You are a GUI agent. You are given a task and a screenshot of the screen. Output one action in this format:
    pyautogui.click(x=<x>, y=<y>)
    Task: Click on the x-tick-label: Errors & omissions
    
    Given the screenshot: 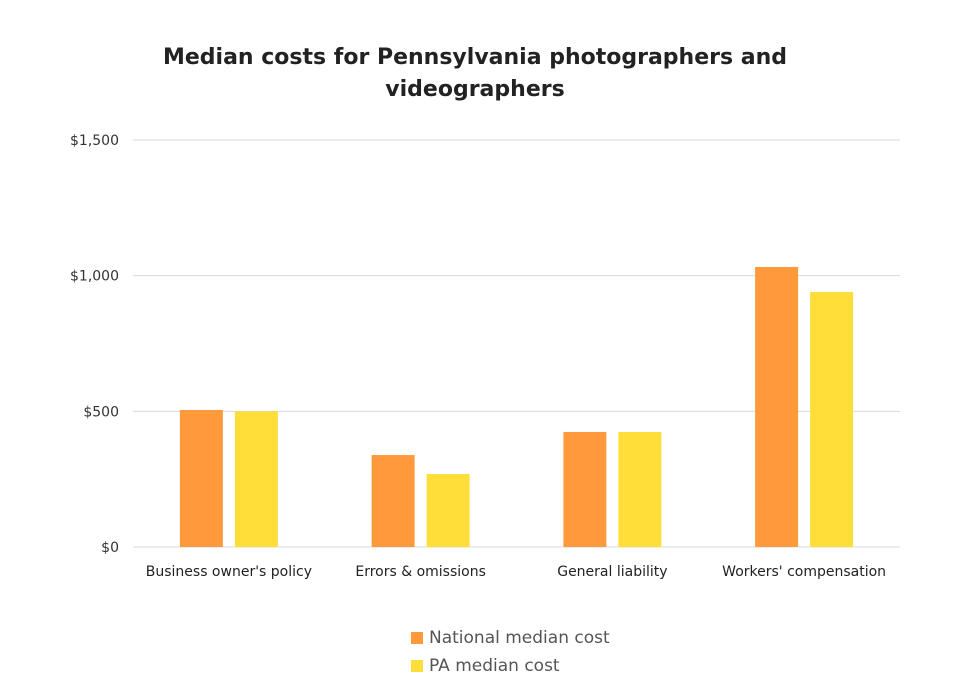 What is the action you would take?
    pyautogui.click(x=420, y=572)
    